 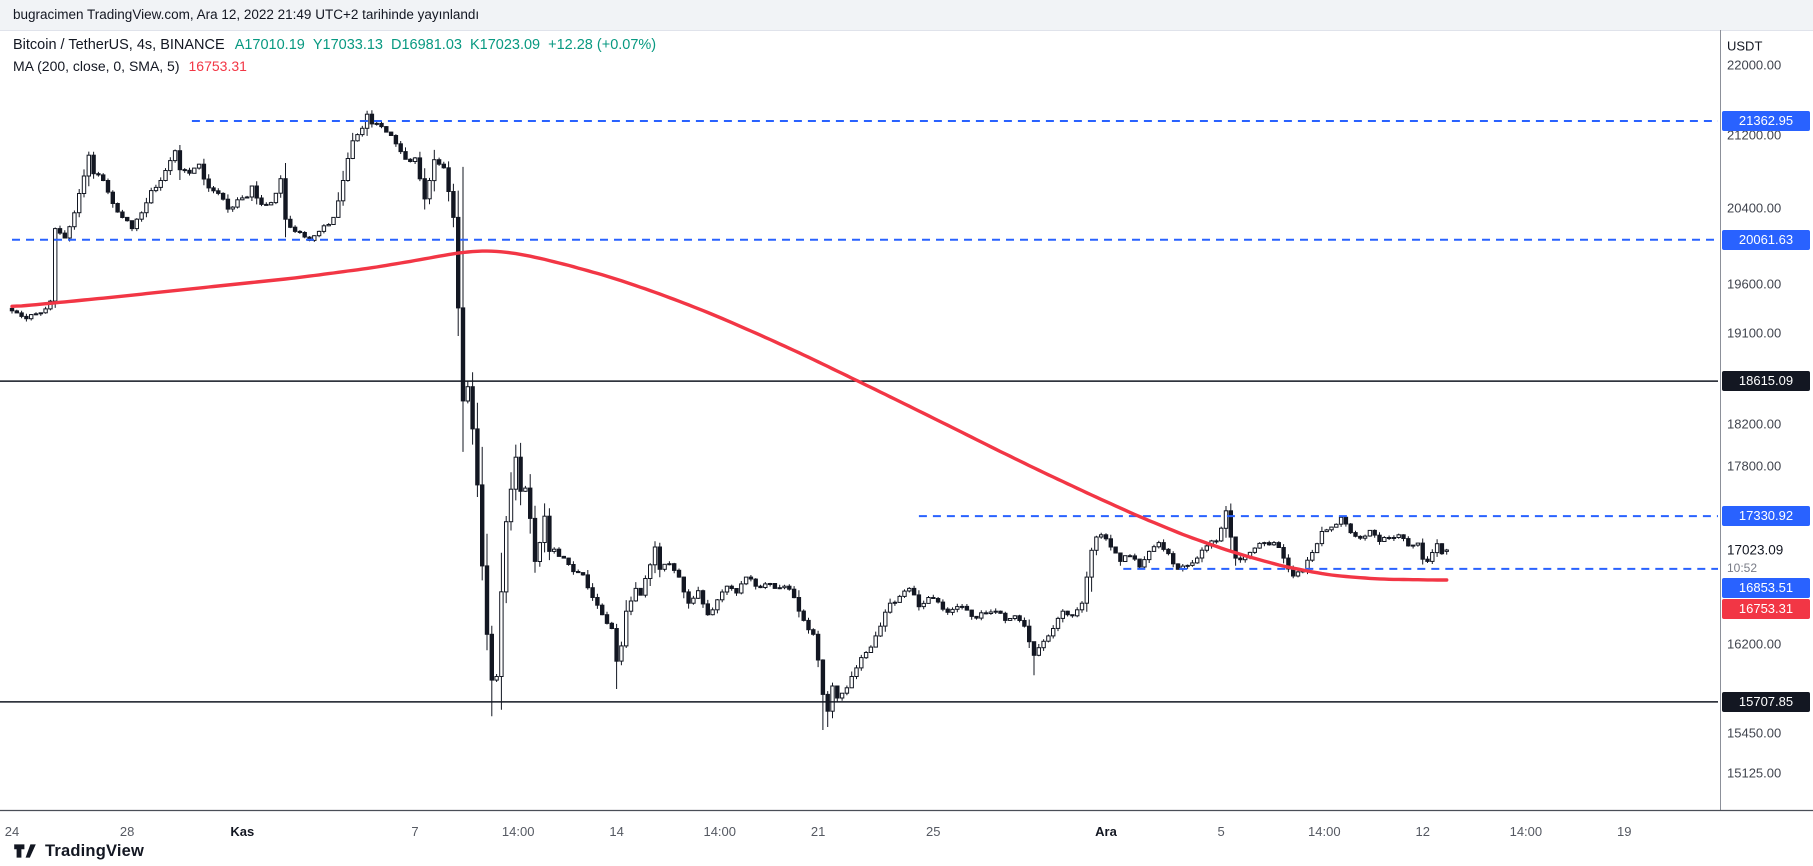 What do you see at coordinates (1106, 831) in the screenshot?
I see `time-month-label: Ara` at bounding box center [1106, 831].